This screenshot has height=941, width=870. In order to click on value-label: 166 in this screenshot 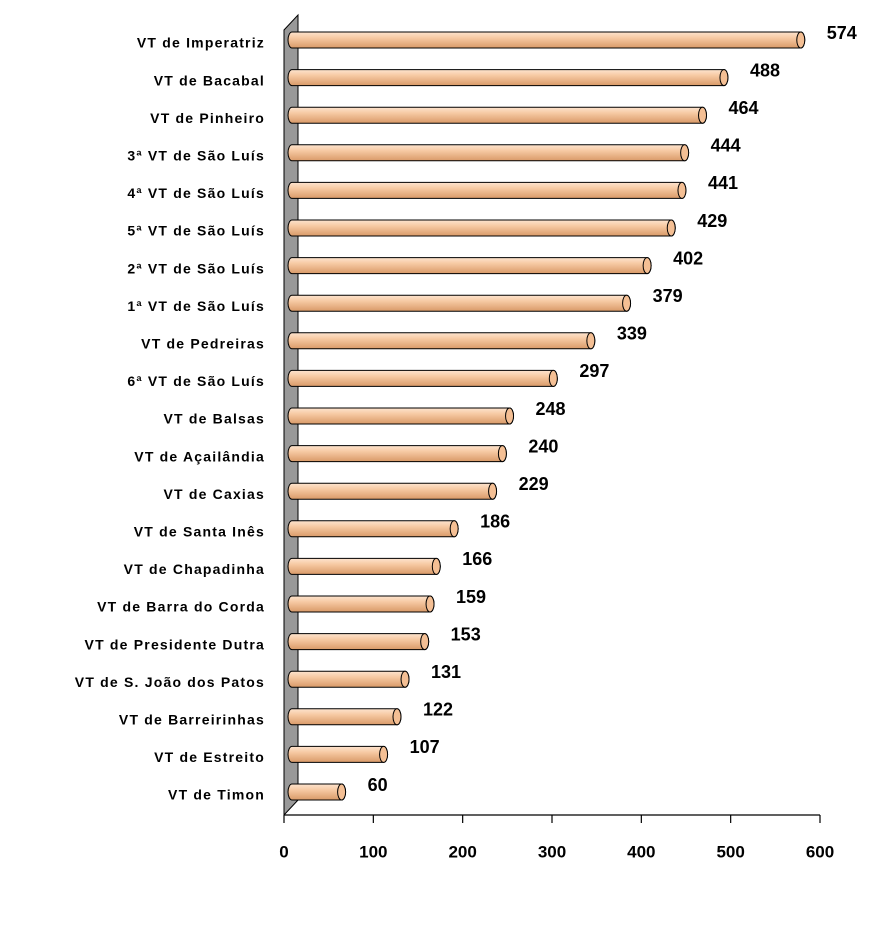, I will do `click(477, 559)`.